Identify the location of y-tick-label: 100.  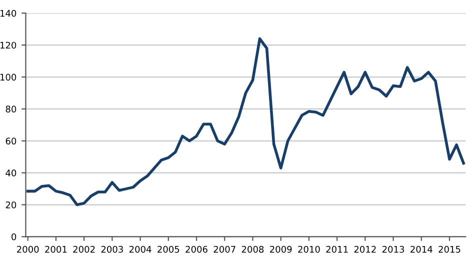
(8, 77).